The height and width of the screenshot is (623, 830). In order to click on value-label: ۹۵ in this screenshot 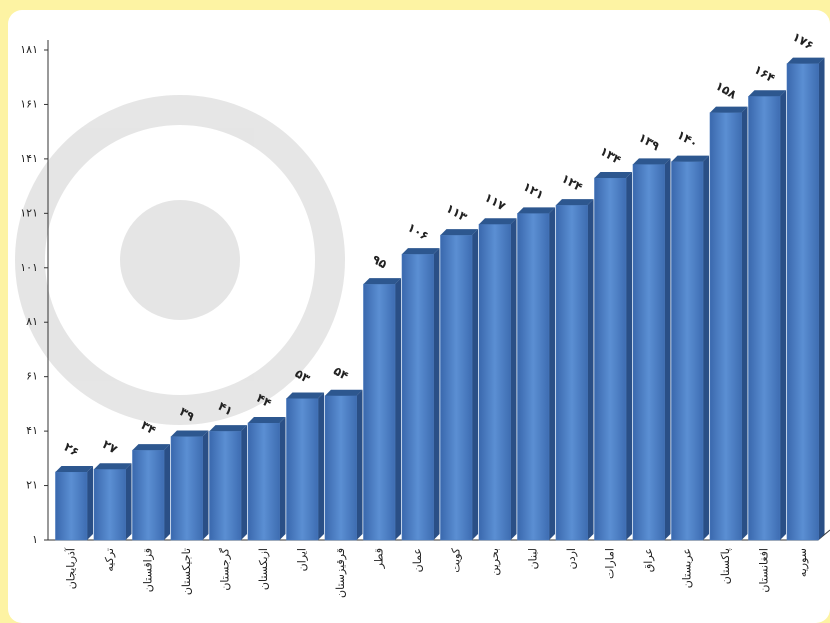, I will do `click(380, 261)`.